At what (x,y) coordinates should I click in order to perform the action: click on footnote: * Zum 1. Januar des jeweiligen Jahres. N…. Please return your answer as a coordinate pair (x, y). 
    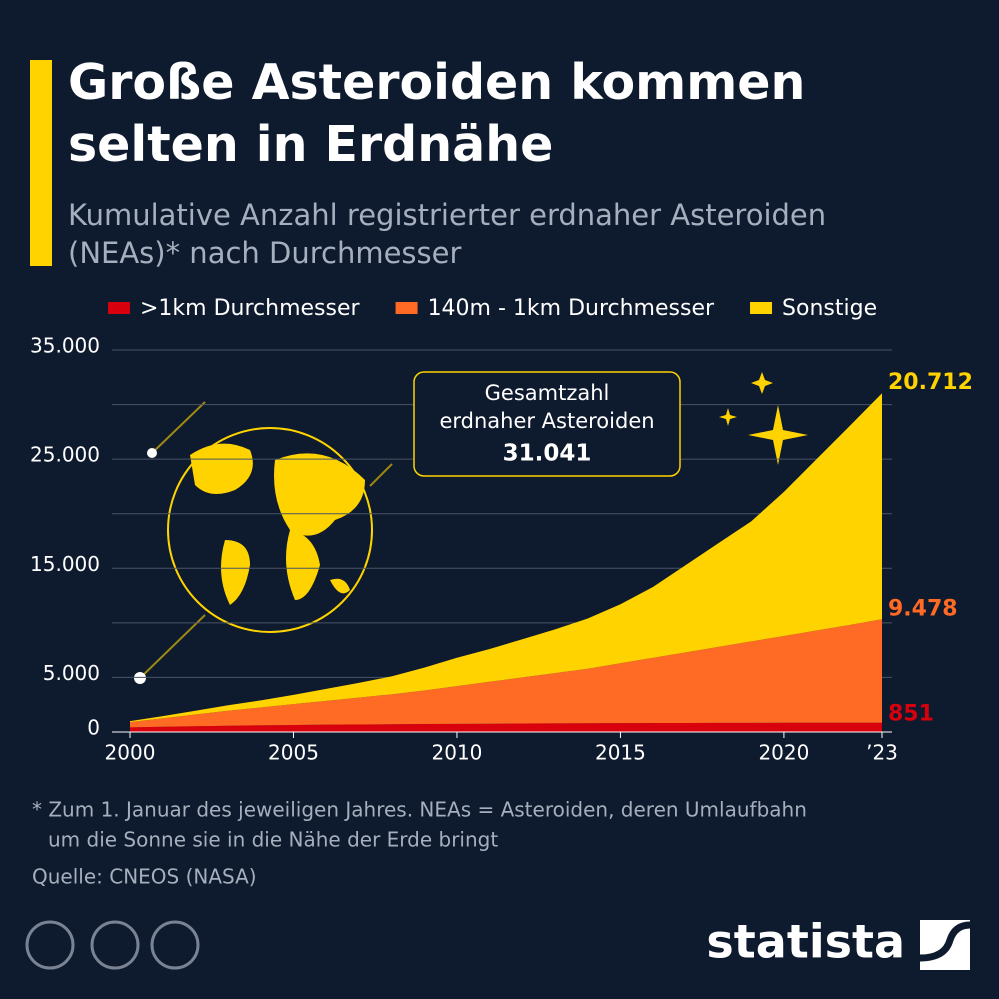
    Looking at the image, I should click on (419, 810).